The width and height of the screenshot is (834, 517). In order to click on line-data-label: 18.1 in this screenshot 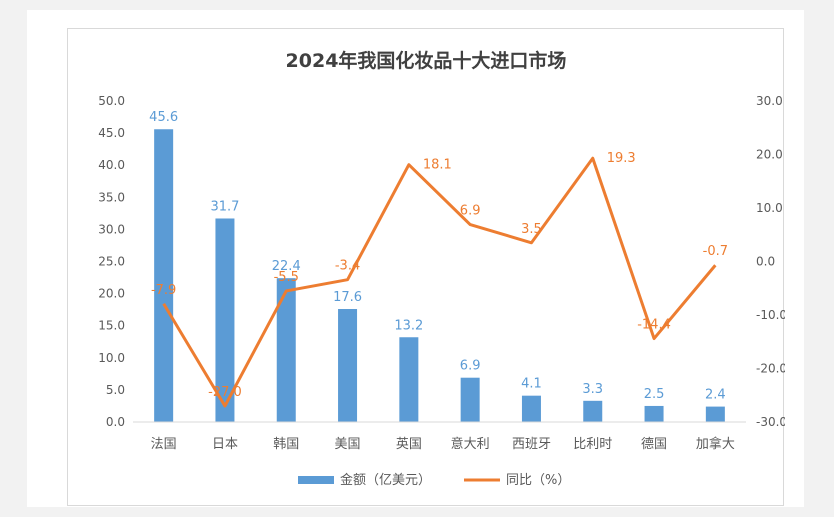, I will do `click(437, 165)`.